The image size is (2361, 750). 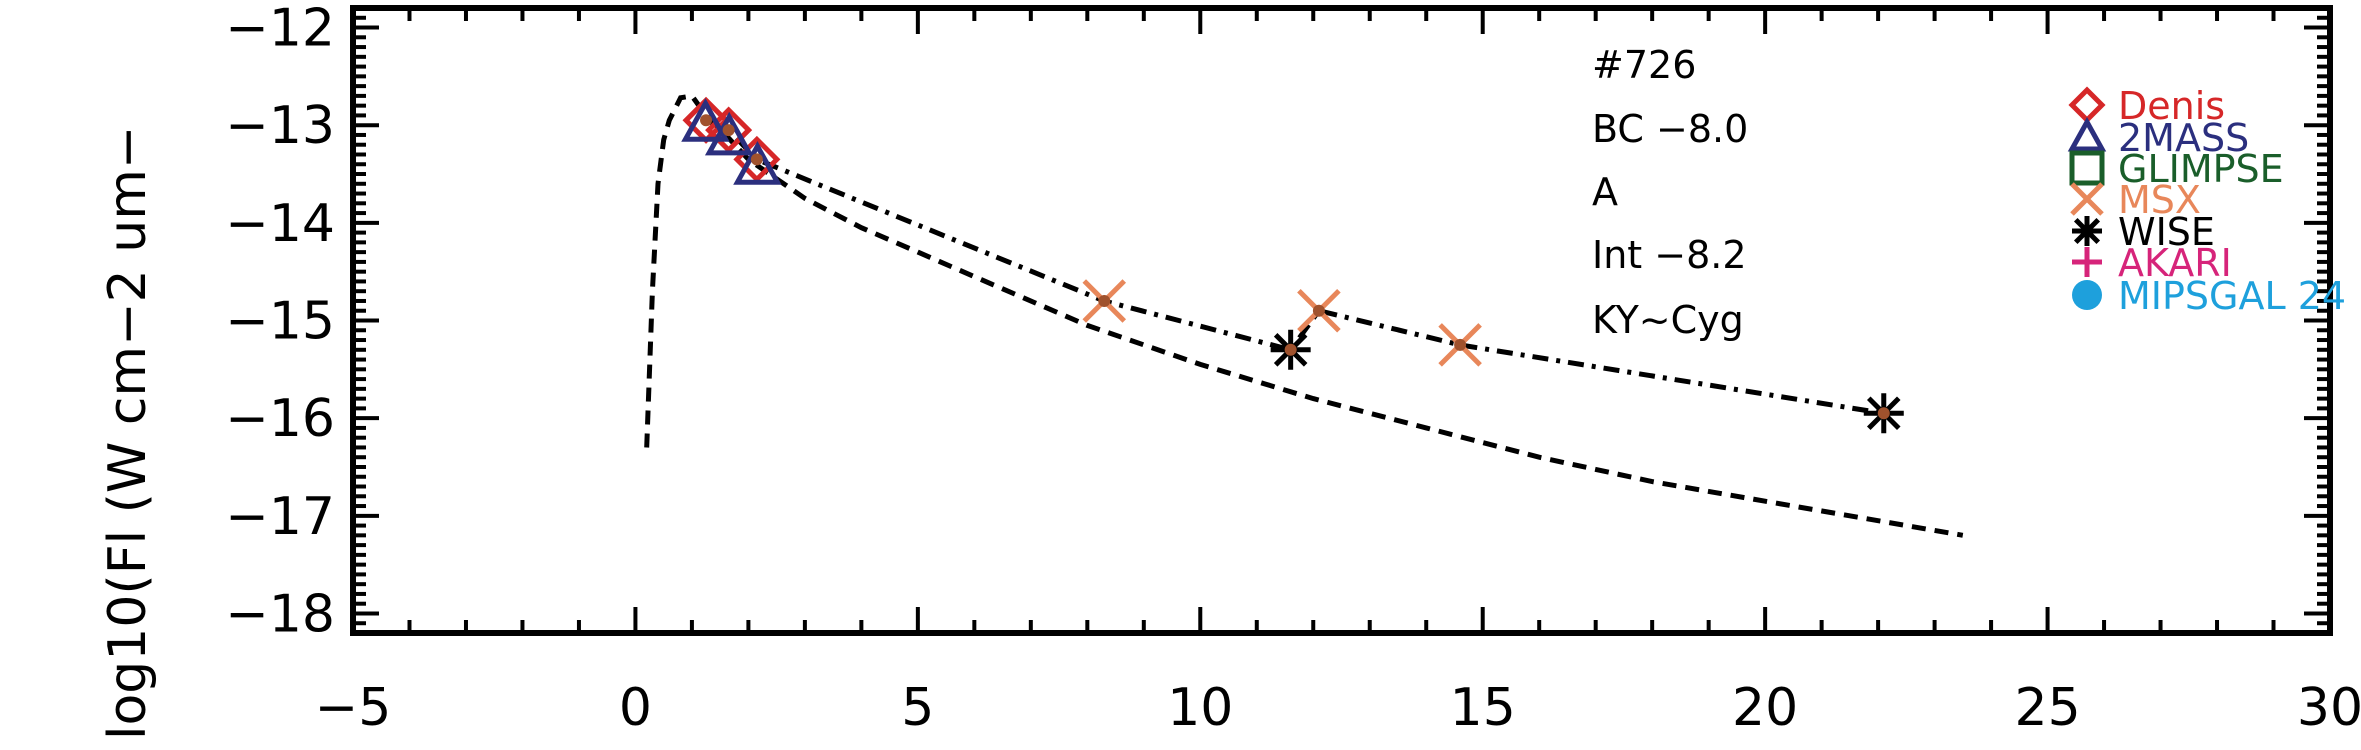 I want to click on annotation-text: KY~Cyg, so click(x=1668, y=320).